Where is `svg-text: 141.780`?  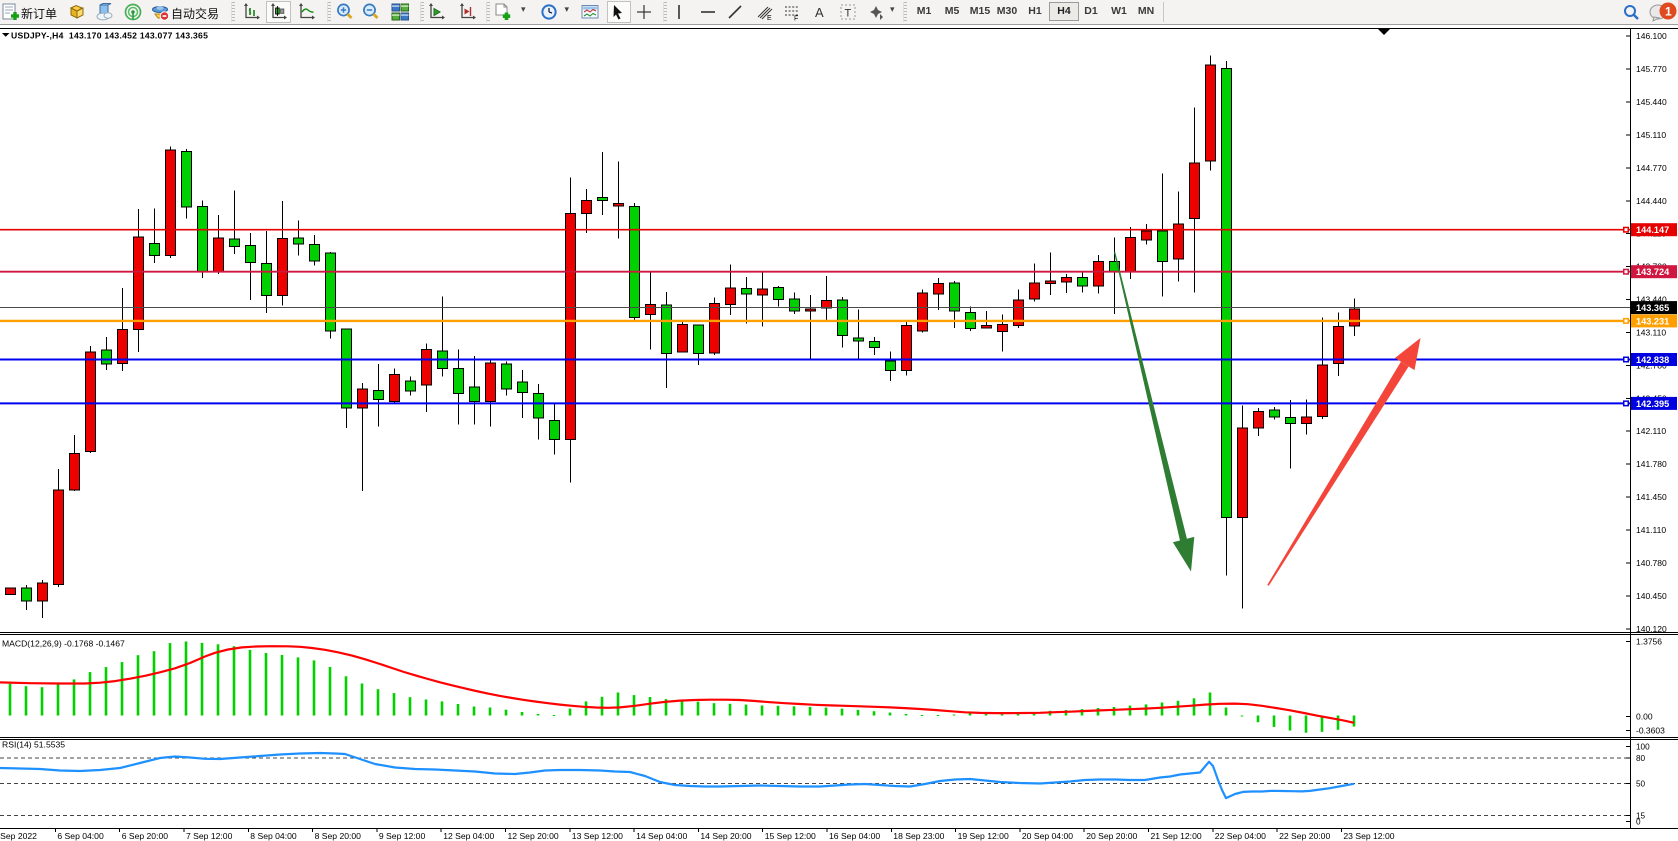 svg-text: 141.780 is located at coordinates (1651, 464).